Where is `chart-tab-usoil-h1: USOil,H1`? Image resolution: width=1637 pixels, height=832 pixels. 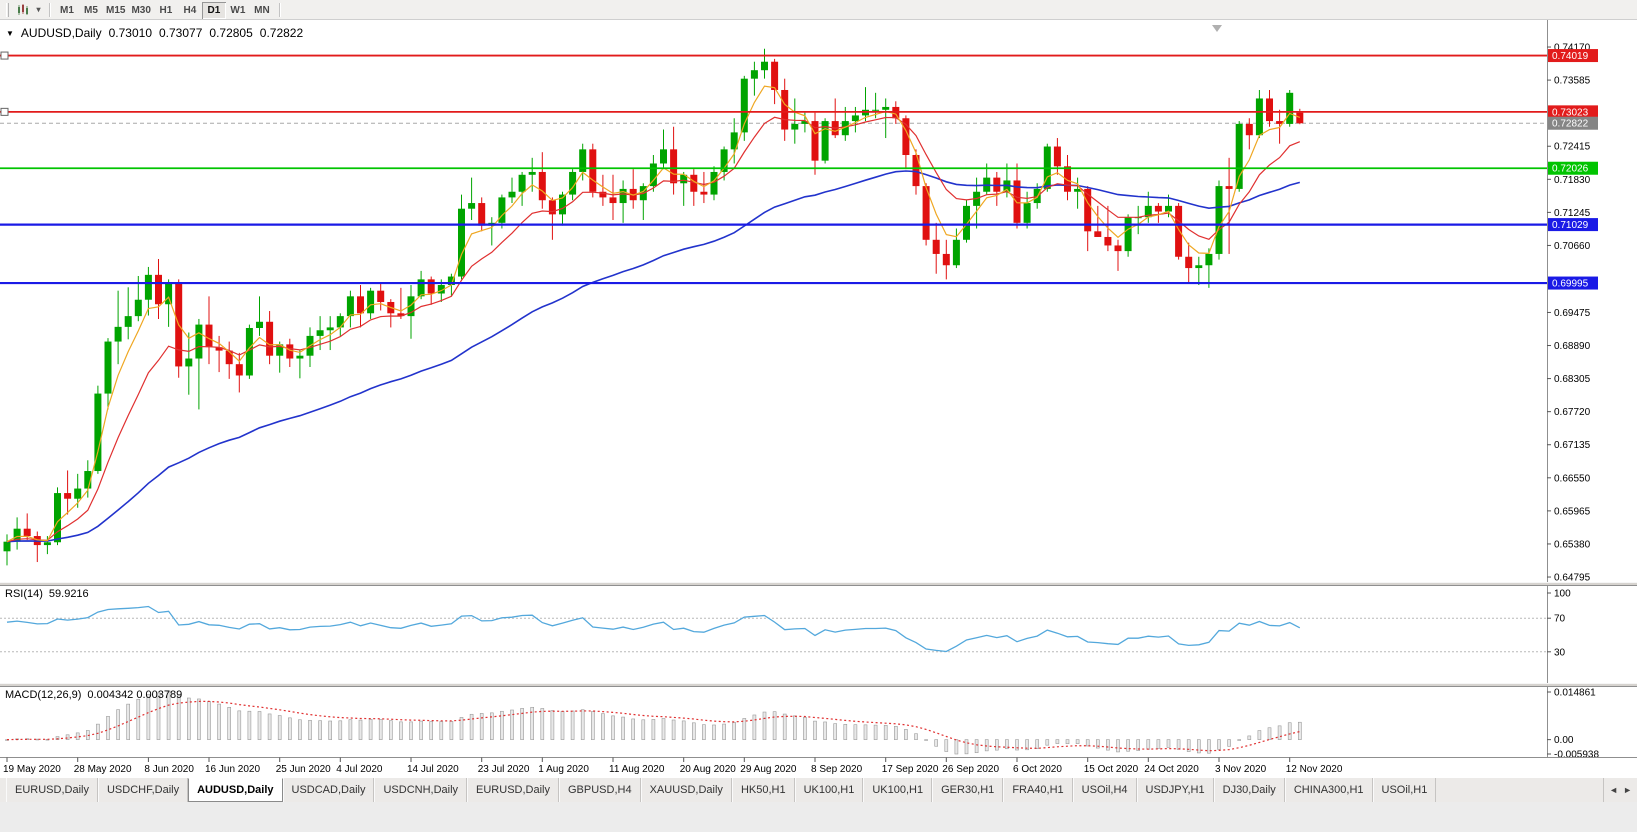 chart-tab-usoil-h1: USOil,H1 is located at coordinates (1404, 790).